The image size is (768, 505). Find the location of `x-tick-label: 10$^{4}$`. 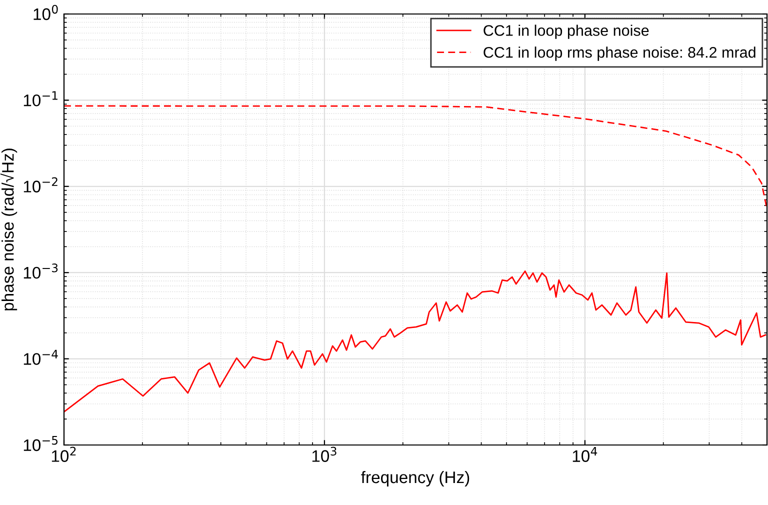

x-tick-label: 10$^{4}$ is located at coordinates (585, 454).